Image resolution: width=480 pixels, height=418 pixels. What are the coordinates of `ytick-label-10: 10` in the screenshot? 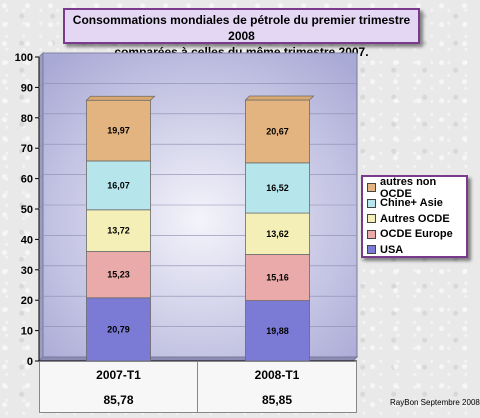 It's located at (27, 332).